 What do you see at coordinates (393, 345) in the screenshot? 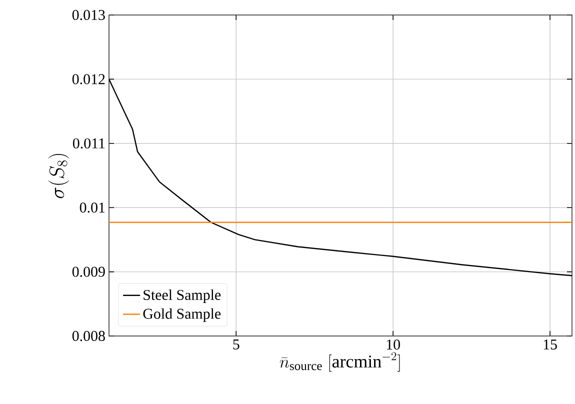
I see `x-tick-label: 10` at bounding box center [393, 345].